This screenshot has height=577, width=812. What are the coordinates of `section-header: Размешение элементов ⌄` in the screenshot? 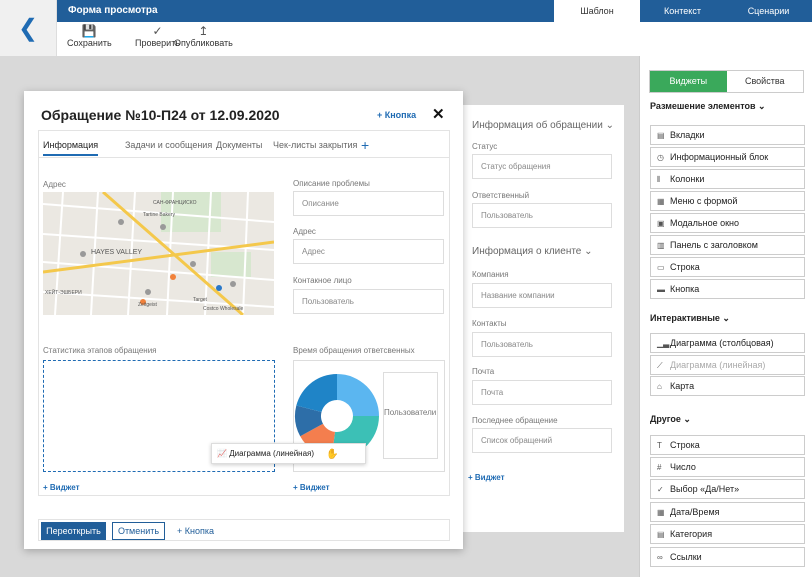 It's located at (708, 106).